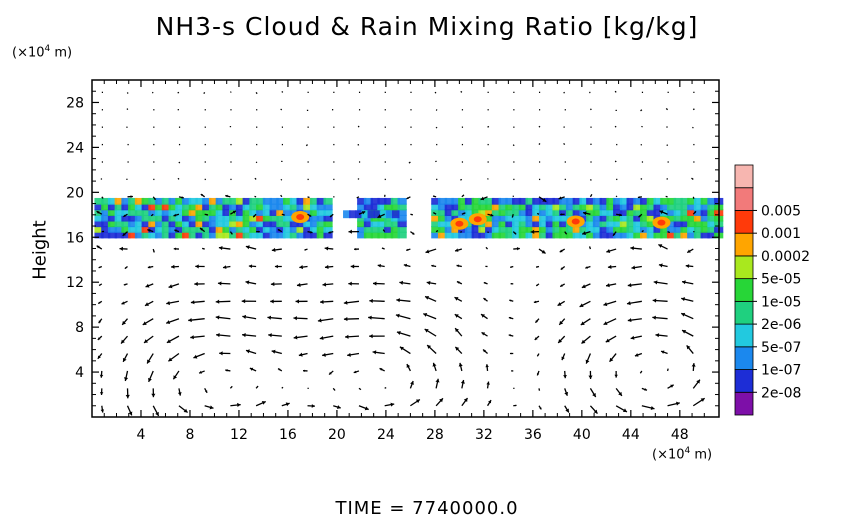  Describe the element at coordinates (781, 371) in the screenshot. I see `colorbar-label: 1e-07` at that location.